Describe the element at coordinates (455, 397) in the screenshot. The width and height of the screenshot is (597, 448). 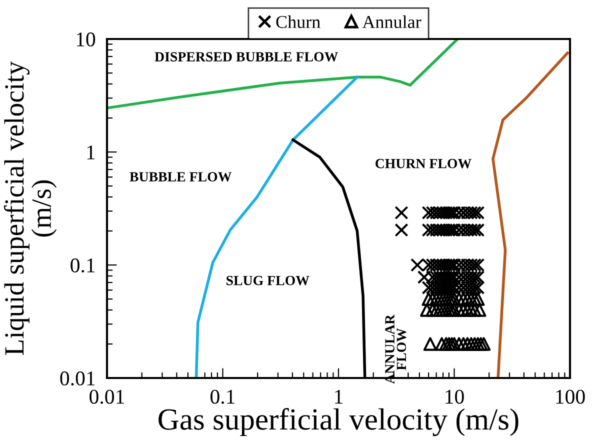
I see `x-tick-label: 10` at that location.